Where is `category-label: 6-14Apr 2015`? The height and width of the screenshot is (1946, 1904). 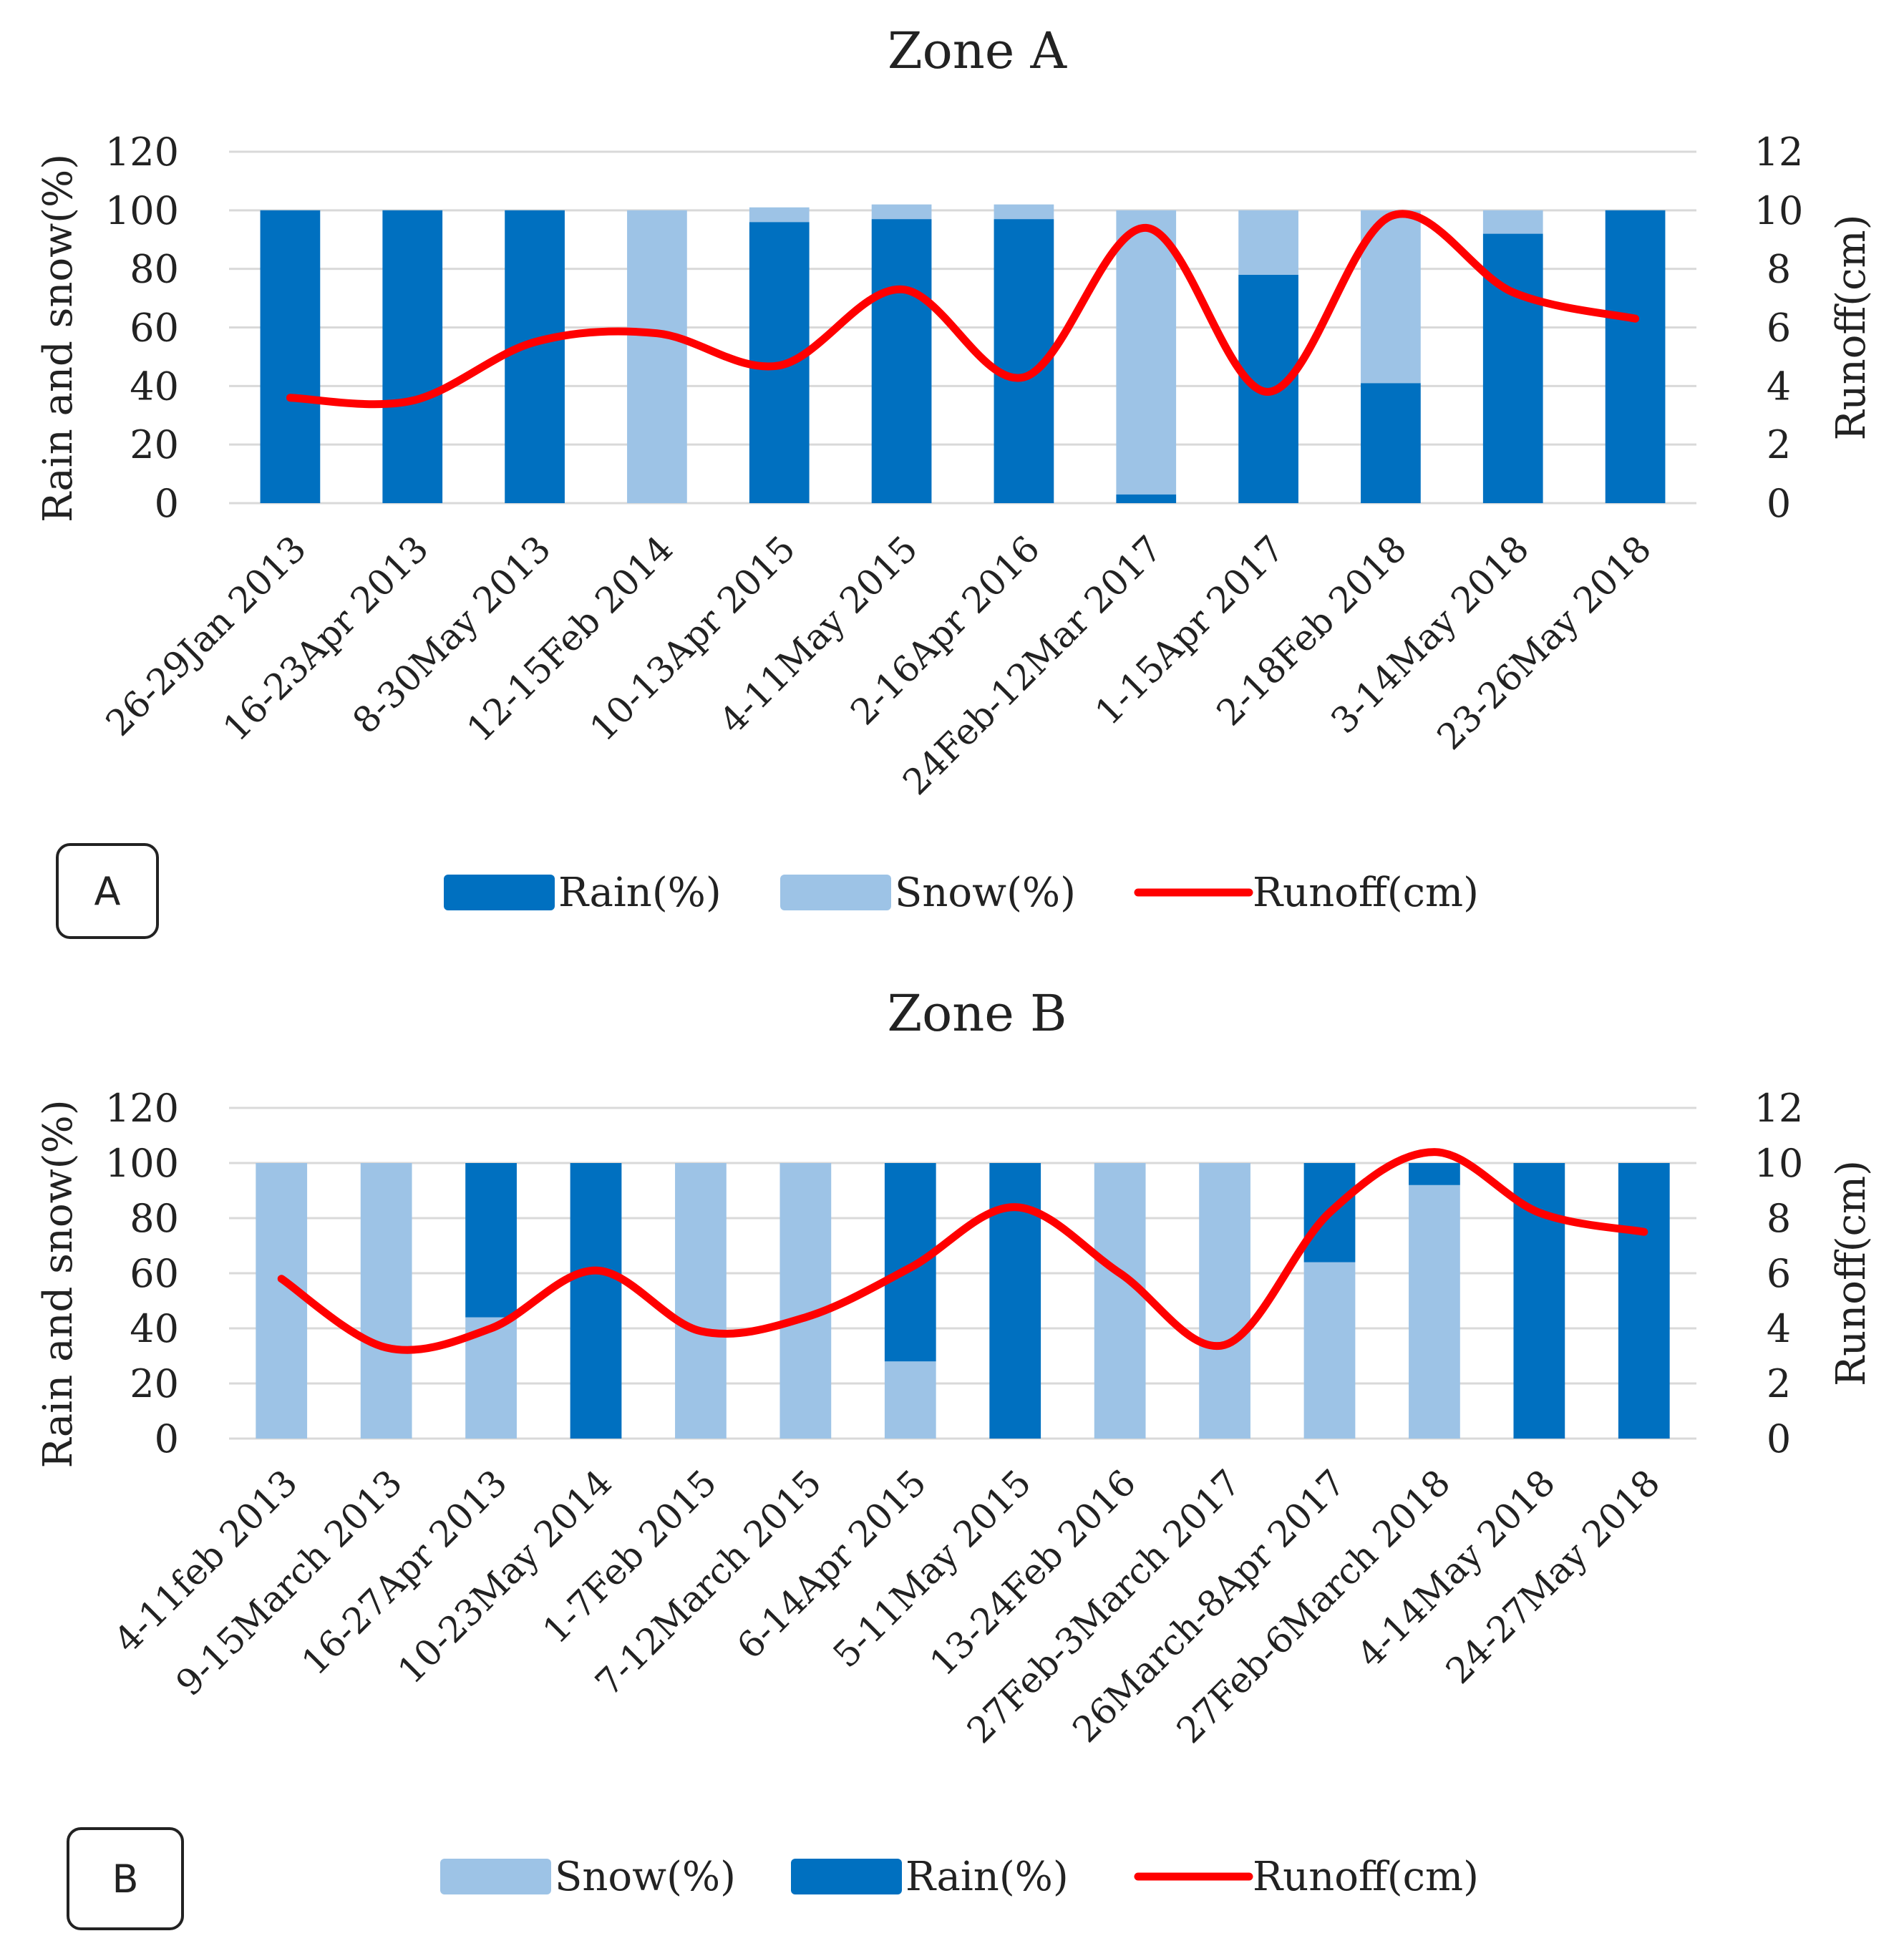 category-label: 6-14Apr 2015 is located at coordinates (832, 1564).